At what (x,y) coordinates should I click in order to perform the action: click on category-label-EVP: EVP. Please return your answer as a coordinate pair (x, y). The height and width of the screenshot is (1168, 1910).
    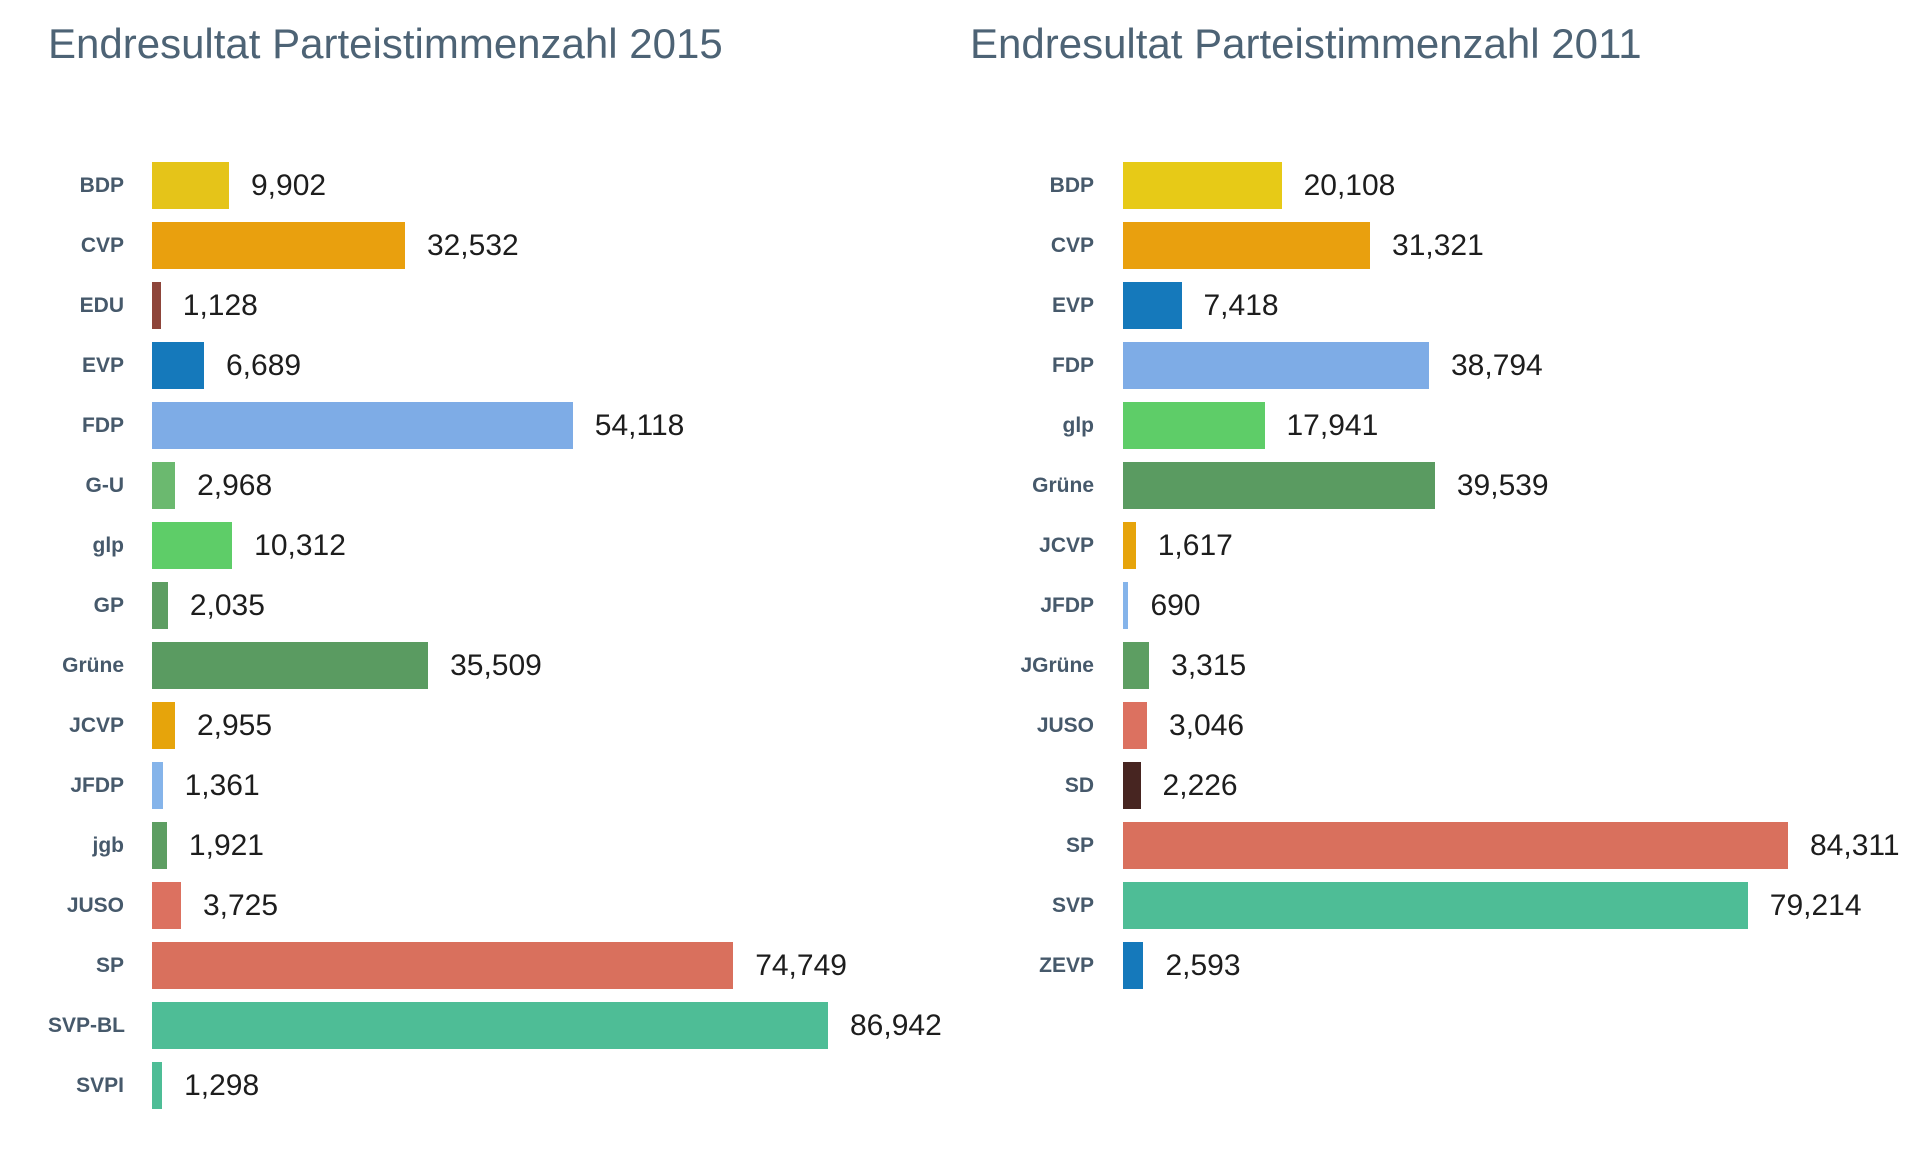
    Looking at the image, I should click on (1072, 305).